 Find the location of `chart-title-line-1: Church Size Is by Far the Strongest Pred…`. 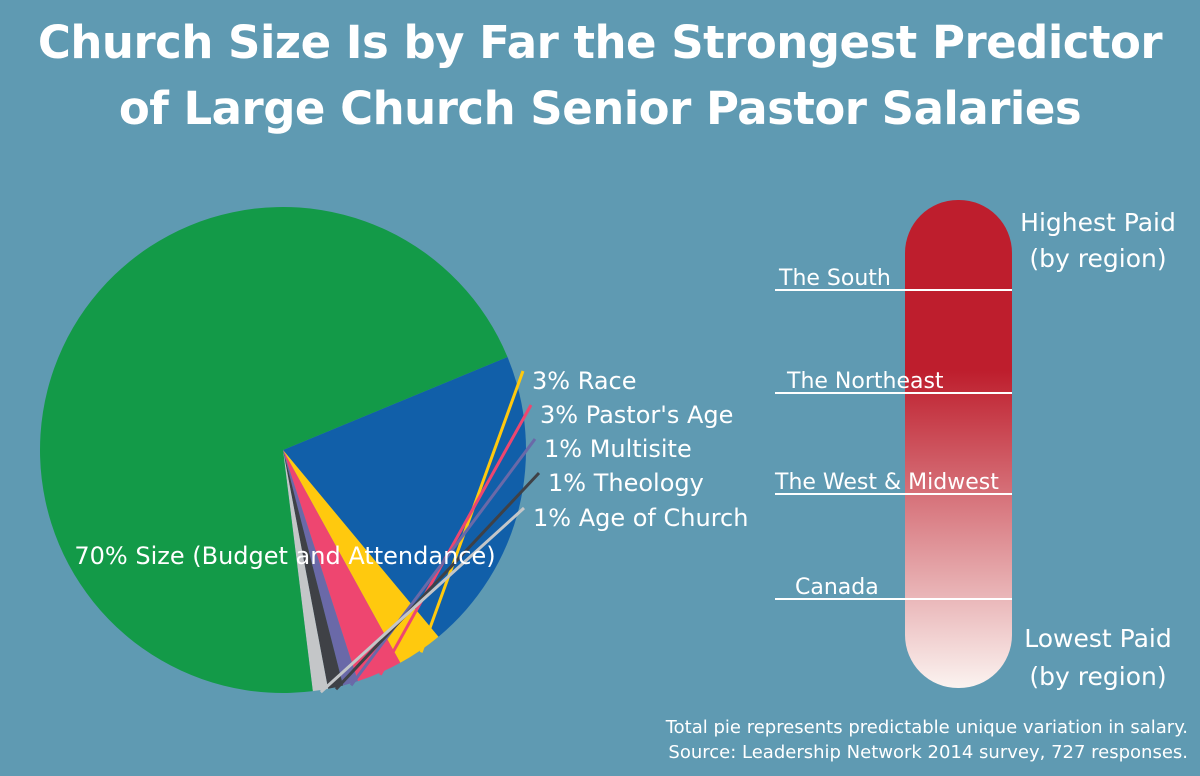

chart-title-line-1: Church Size Is by Far the Strongest Pred… is located at coordinates (600, 42).